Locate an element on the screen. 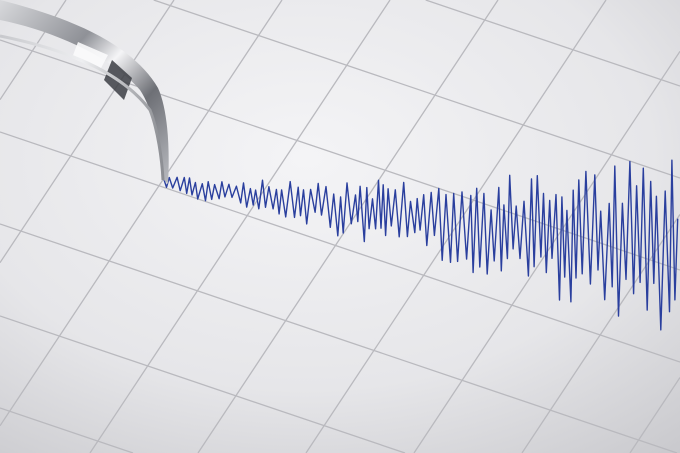  needle-edge is located at coordinates (82, 107).